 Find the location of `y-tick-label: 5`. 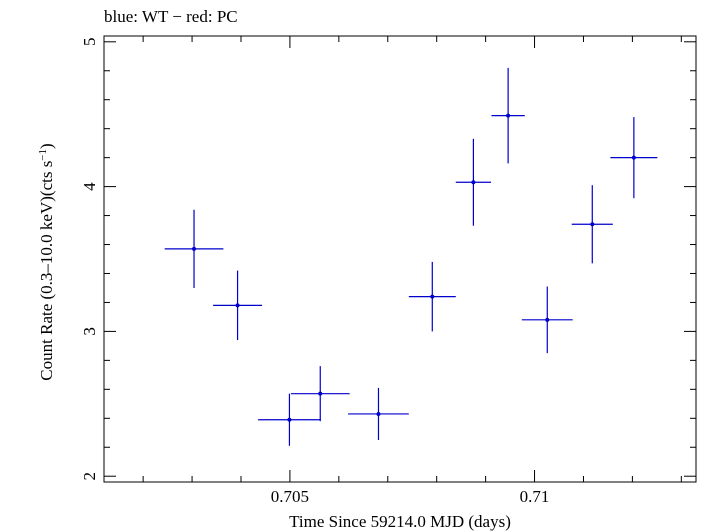

y-tick-label: 5 is located at coordinates (89, 42).